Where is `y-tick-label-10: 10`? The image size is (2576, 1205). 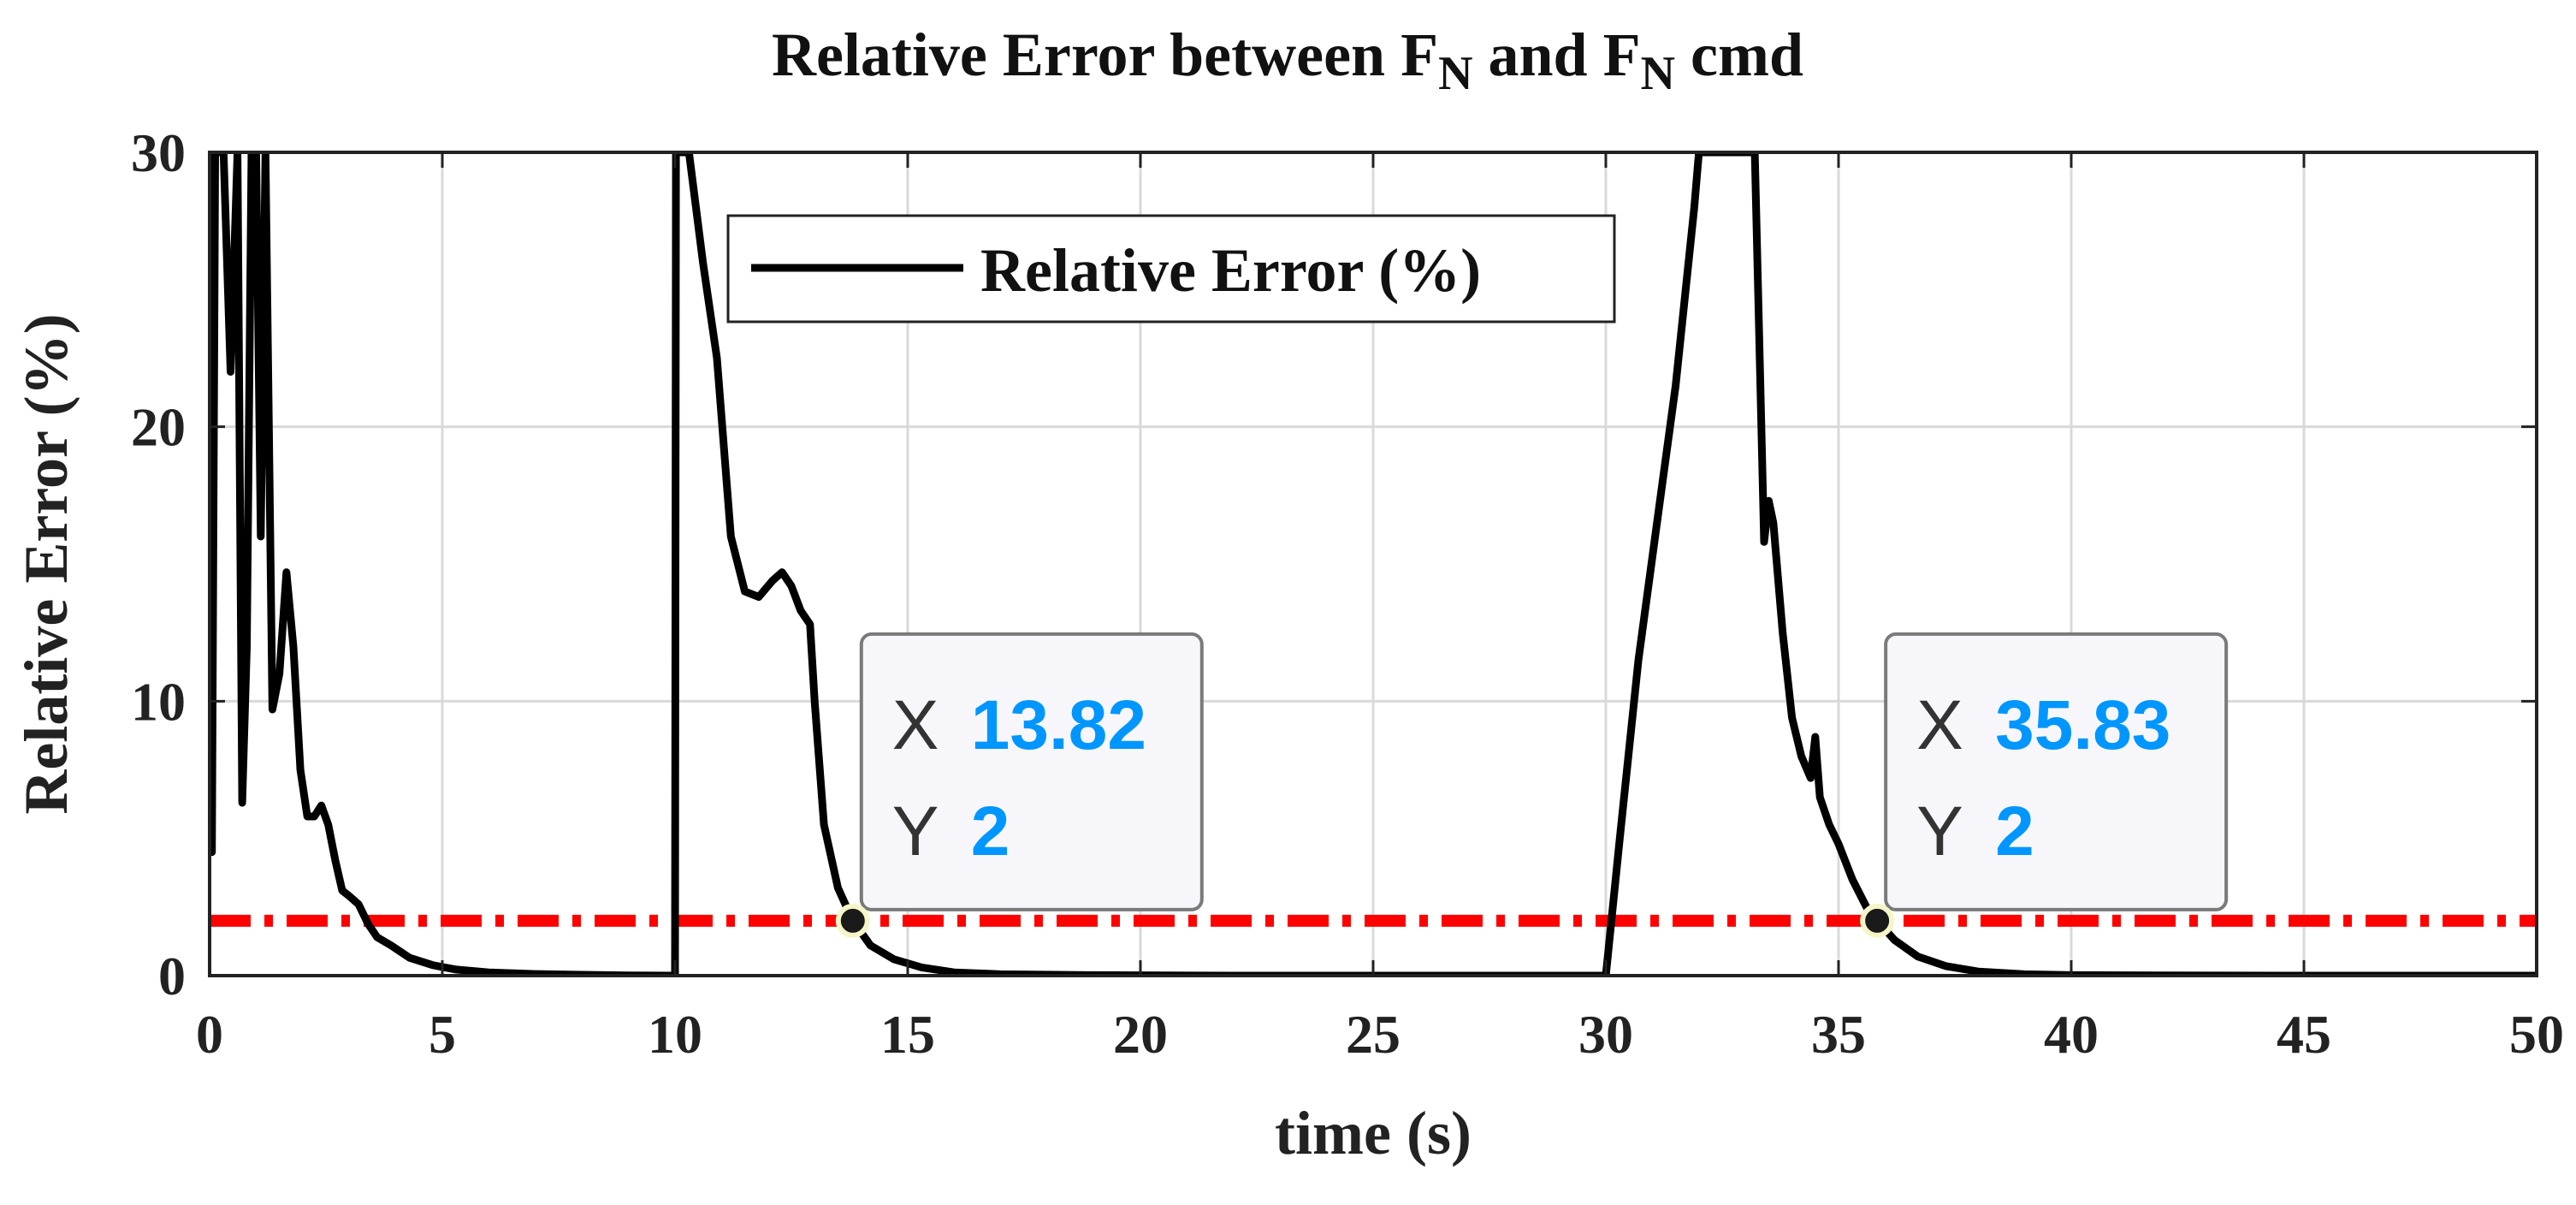
y-tick-label-10: 10 is located at coordinates (158, 701).